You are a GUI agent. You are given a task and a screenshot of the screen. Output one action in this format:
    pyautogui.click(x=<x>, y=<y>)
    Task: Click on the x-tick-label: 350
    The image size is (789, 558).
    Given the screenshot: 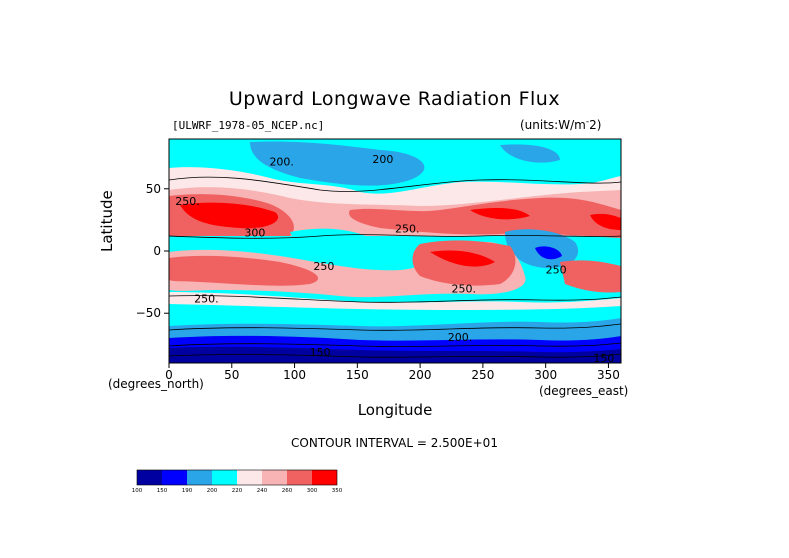 What is the action you would take?
    pyautogui.click(x=608, y=375)
    